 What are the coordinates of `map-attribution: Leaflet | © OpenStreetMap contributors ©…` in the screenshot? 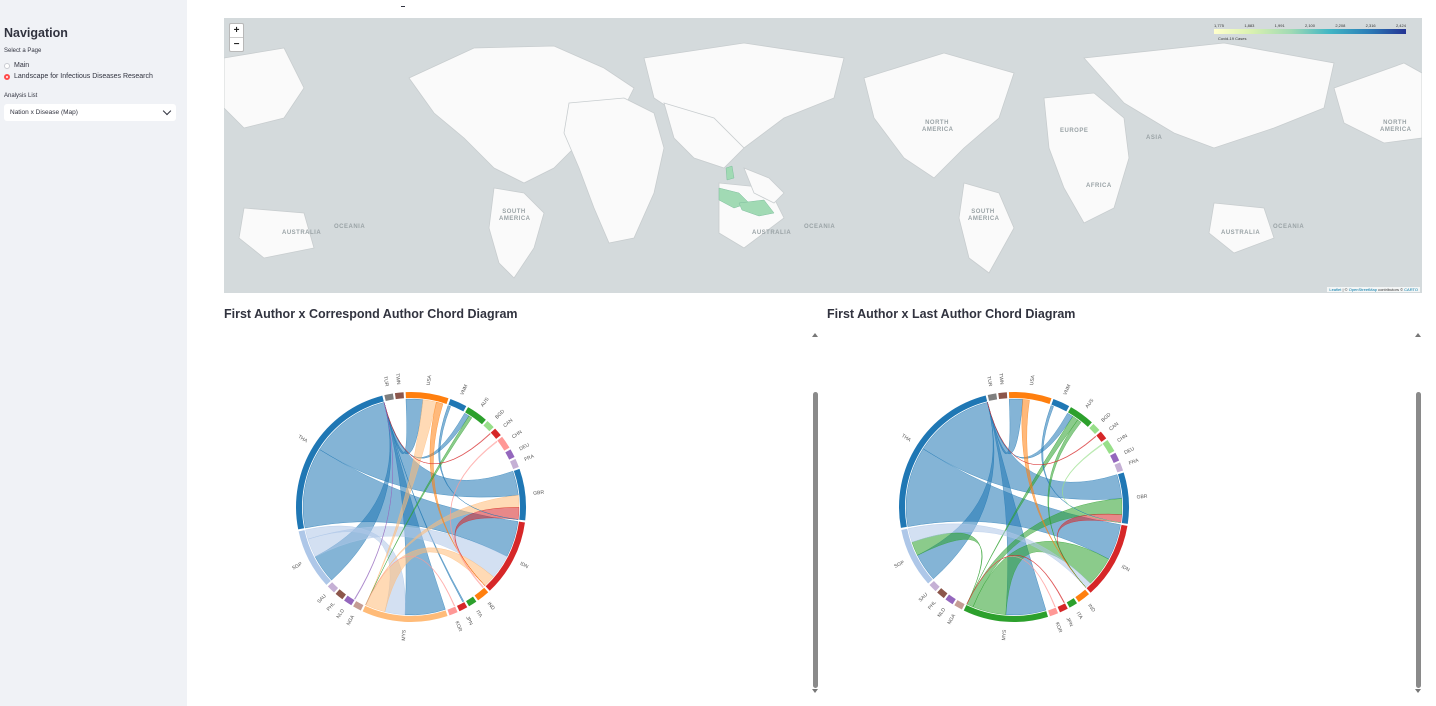 It's located at (1373, 289).